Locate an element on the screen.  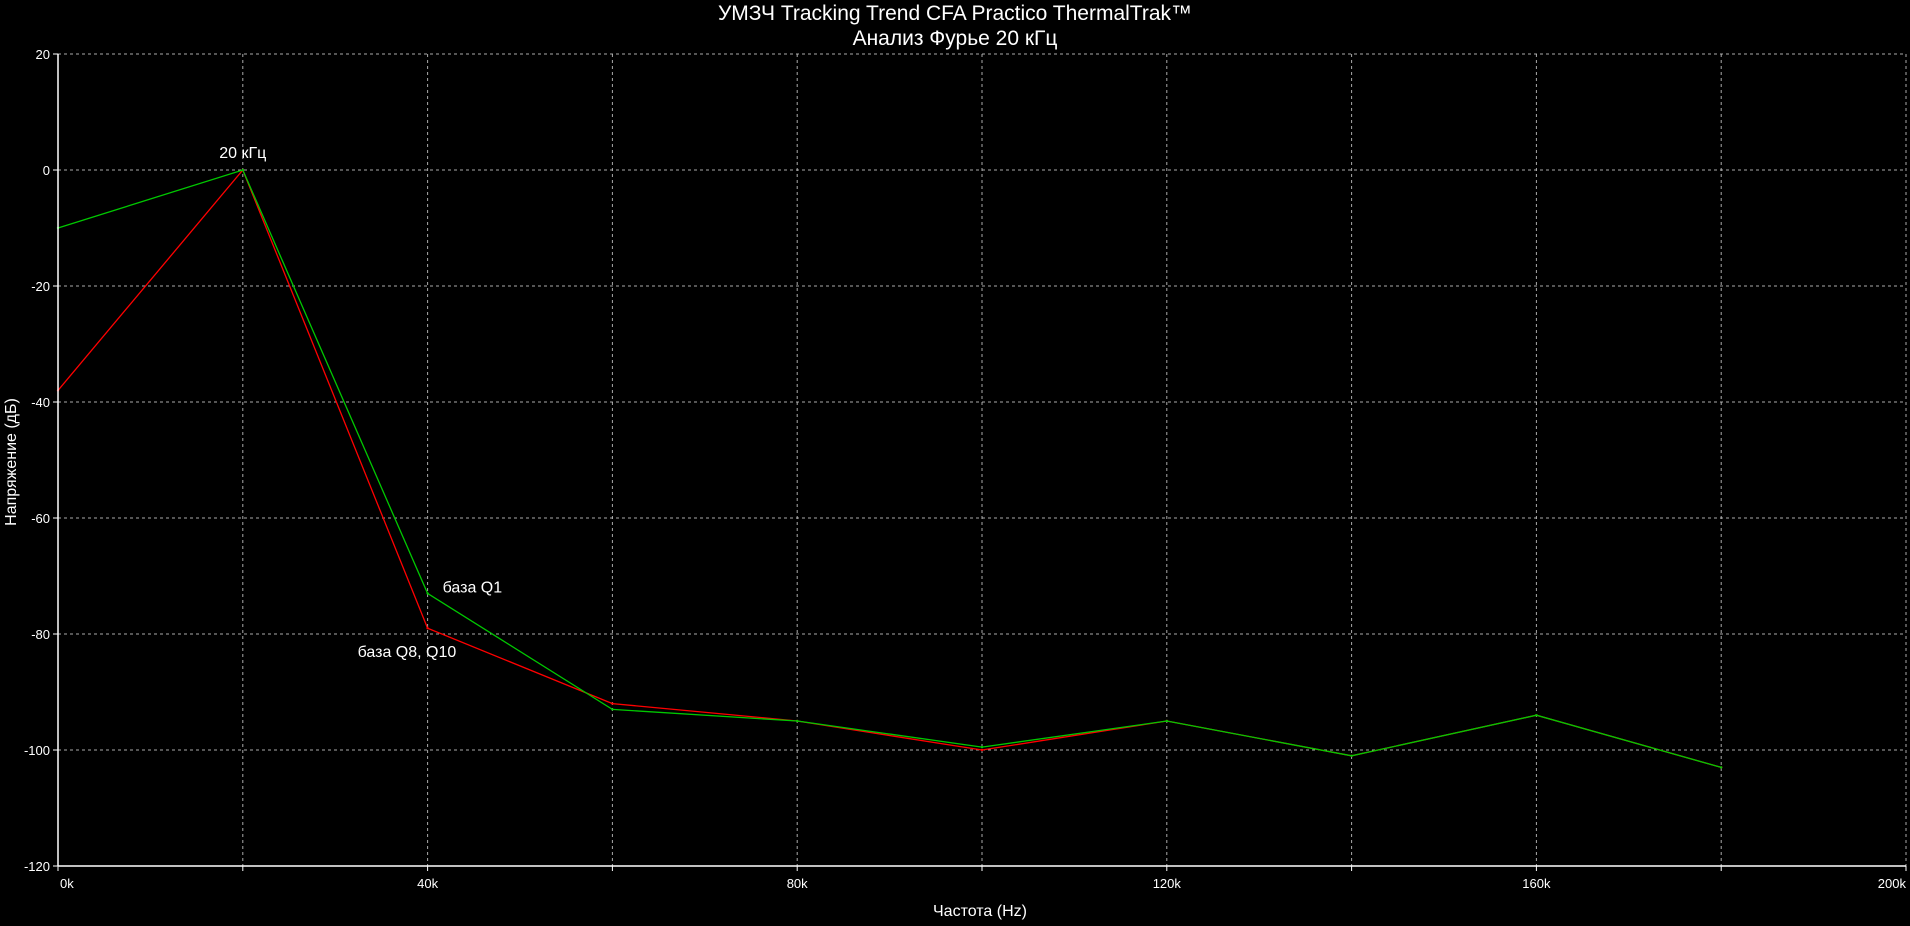
y-tick-label: -40 is located at coordinates (40, 402).